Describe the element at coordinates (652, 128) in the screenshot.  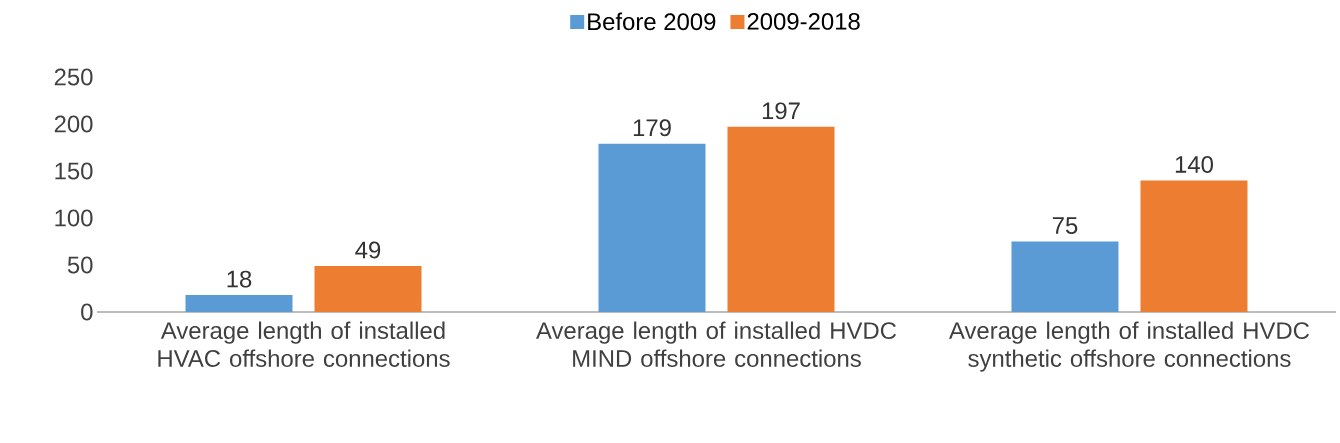
I see `data-label: 179` at that location.